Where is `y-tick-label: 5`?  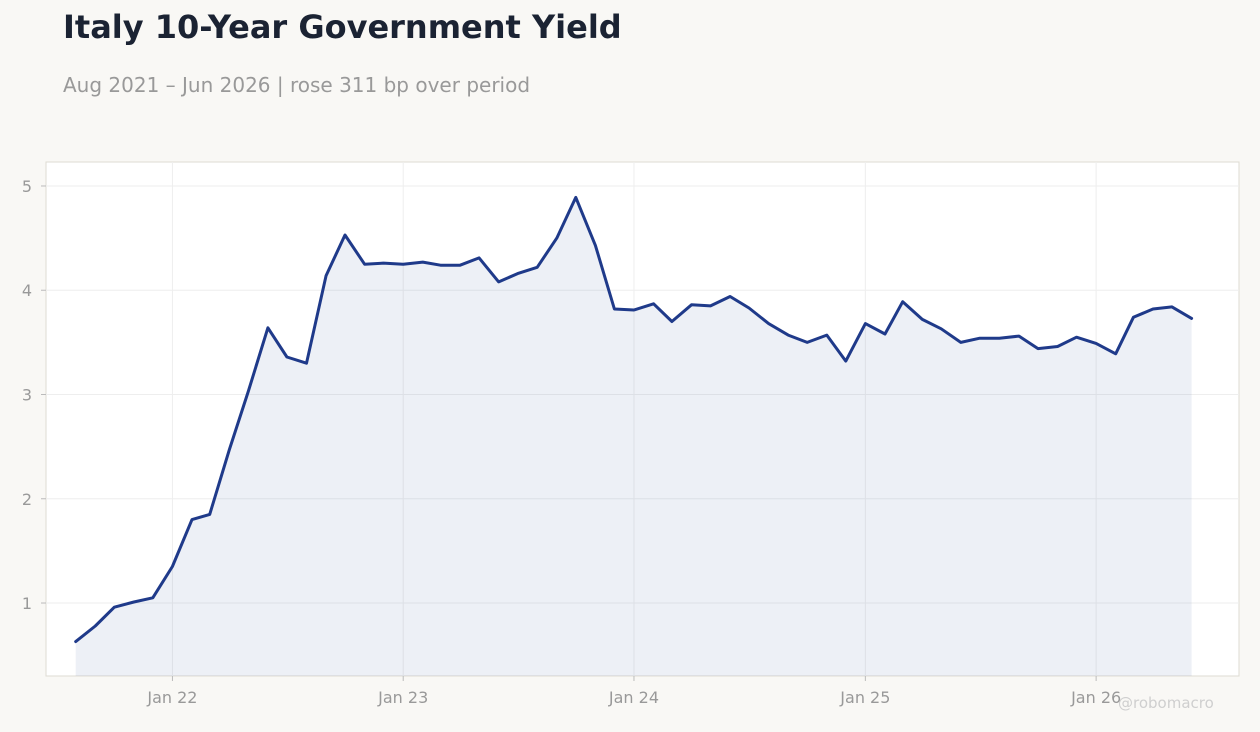 y-tick-label: 5 is located at coordinates (27, 186).